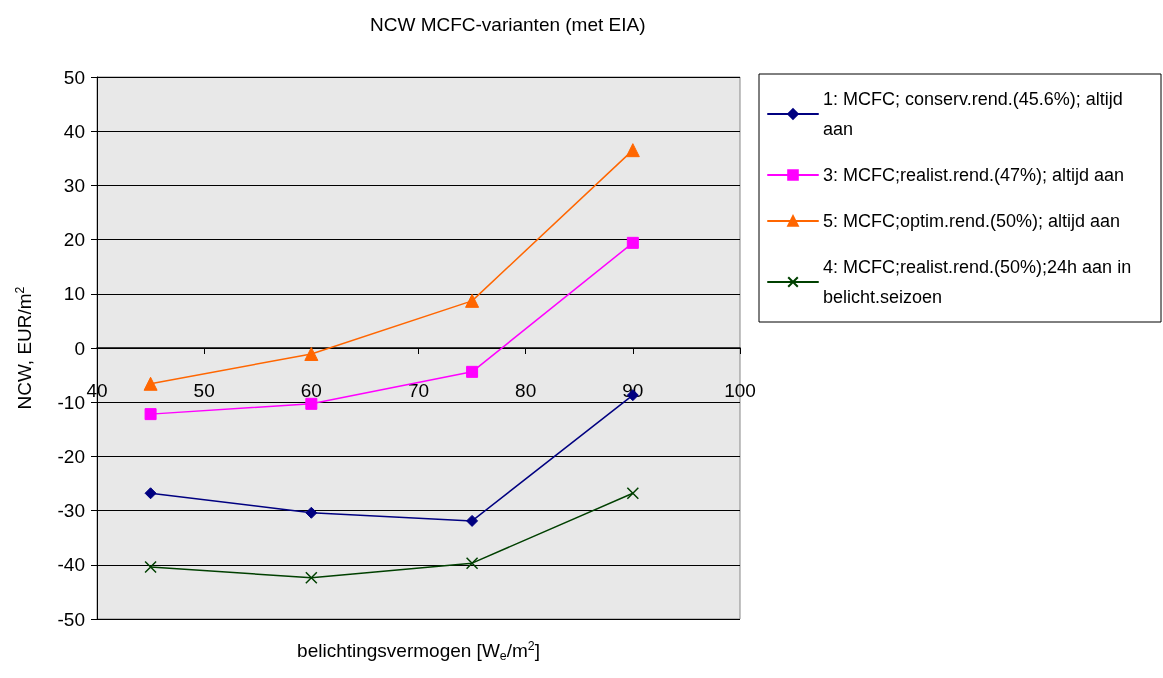 This screenshot has height=678, width=1163. What do you see at coordinates (79, 348) in the screenshot?
I see `y-tick-label: 0` at bounding box center [79, 348].